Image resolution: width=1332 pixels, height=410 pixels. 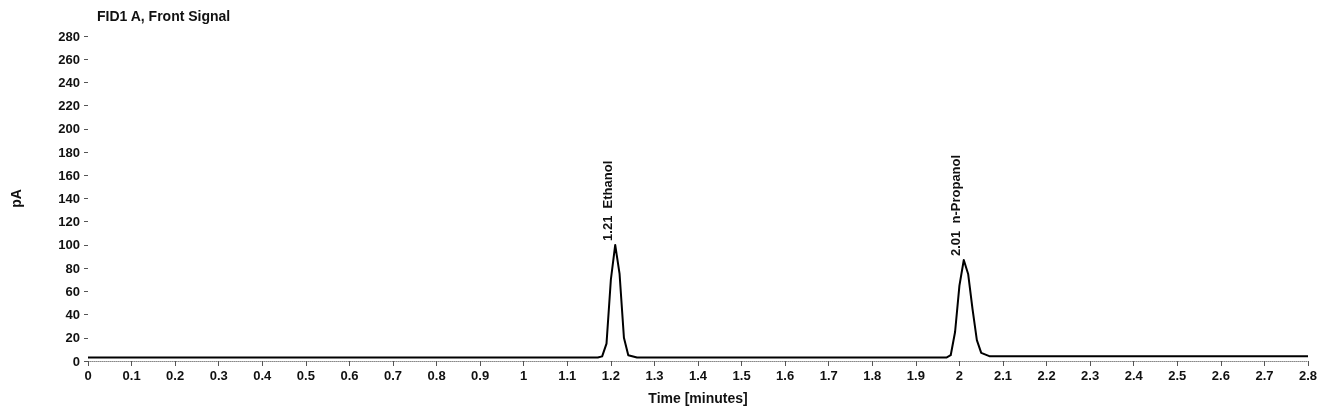 I want to click on y-tick-label: 280, so click(x=69, y=36).